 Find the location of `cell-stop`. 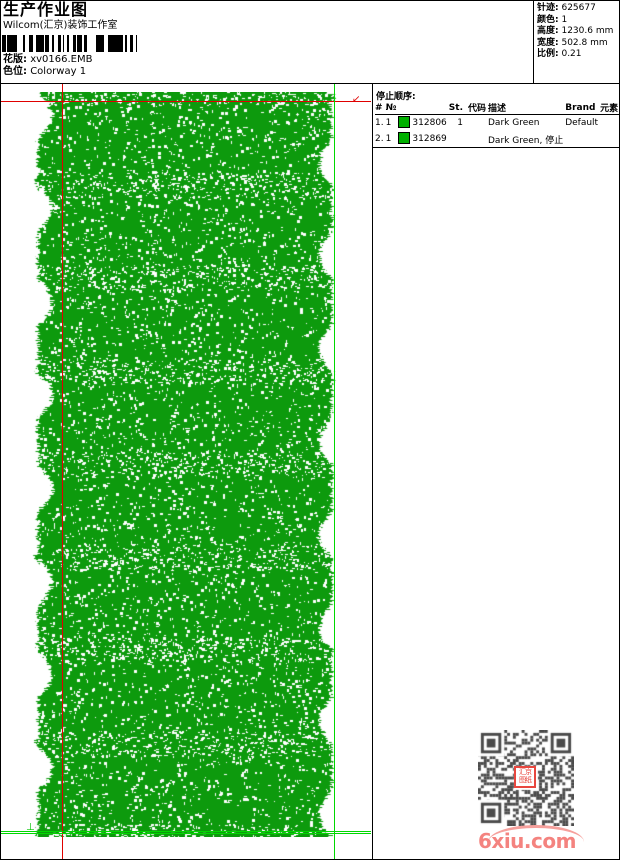

cell-stop is located at coordinates (458, 139).